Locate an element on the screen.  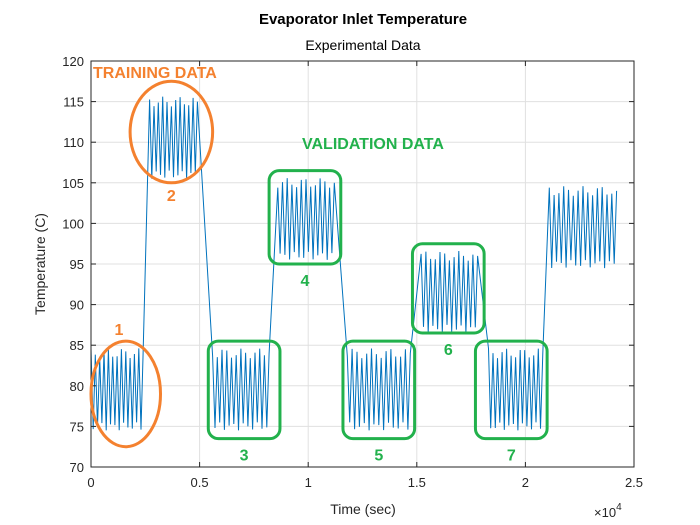
y-tick-label: 85 is located at coordinates (77, 345).